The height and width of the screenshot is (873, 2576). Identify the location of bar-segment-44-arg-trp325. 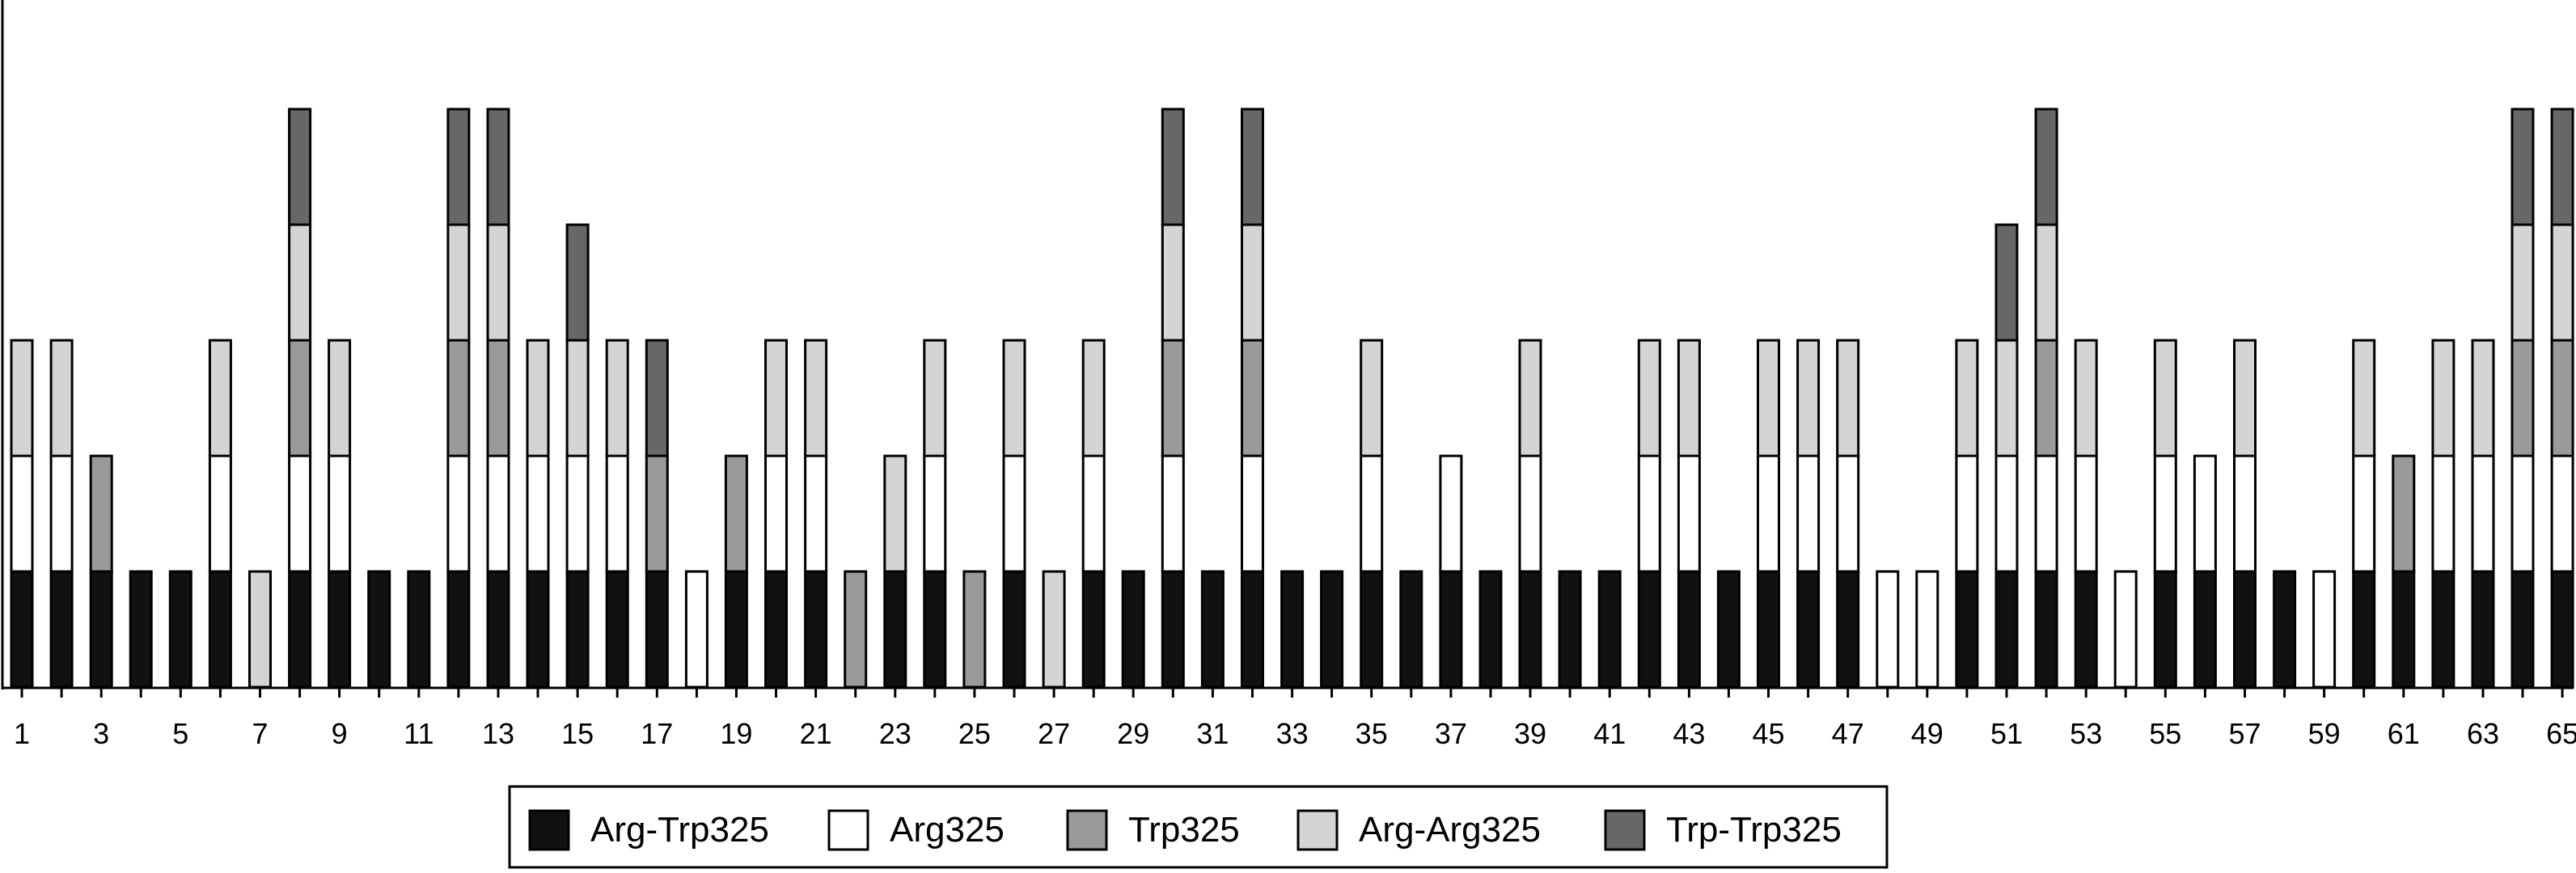
(1728, 629).